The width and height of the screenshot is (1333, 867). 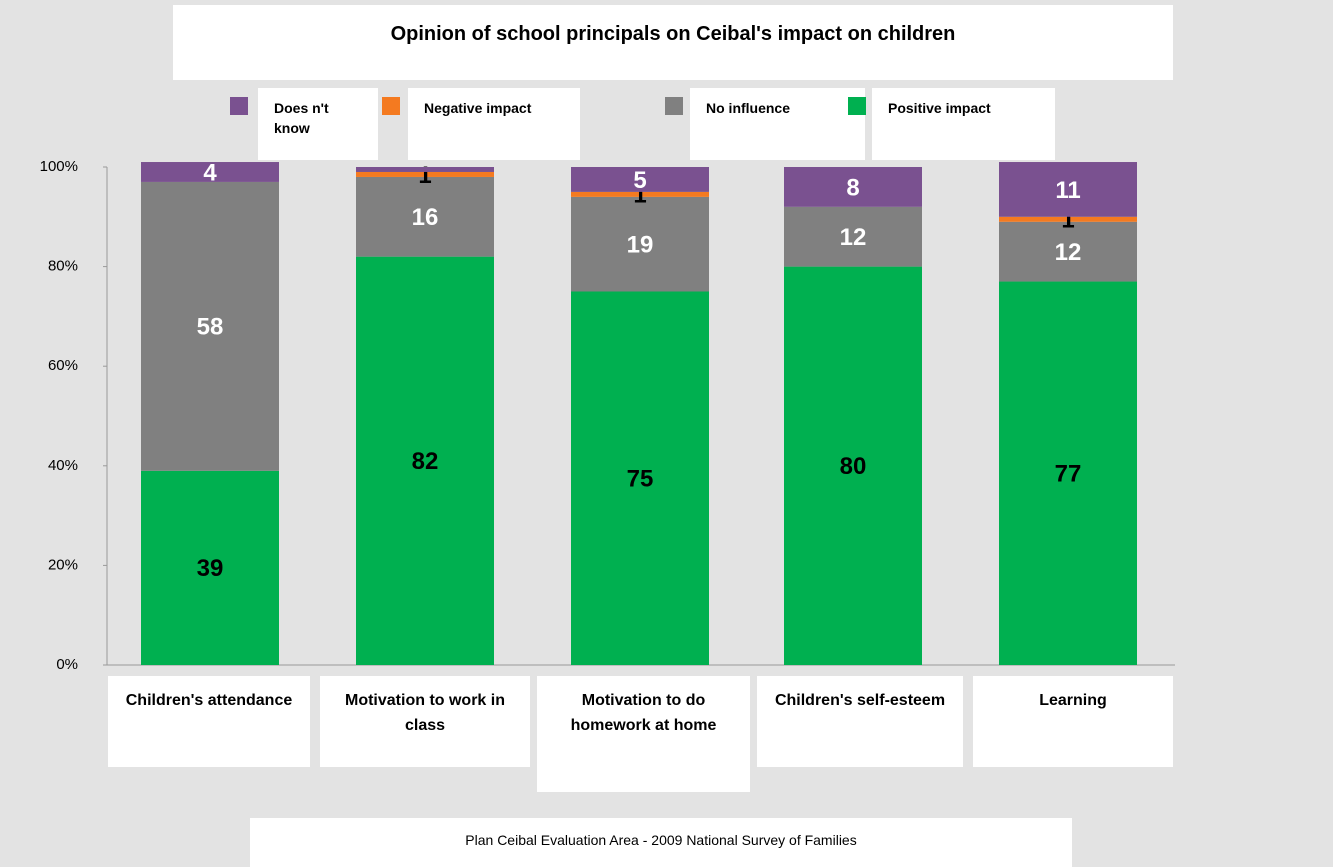 I want to click on data-label: 16, so click(x=425, y=217).